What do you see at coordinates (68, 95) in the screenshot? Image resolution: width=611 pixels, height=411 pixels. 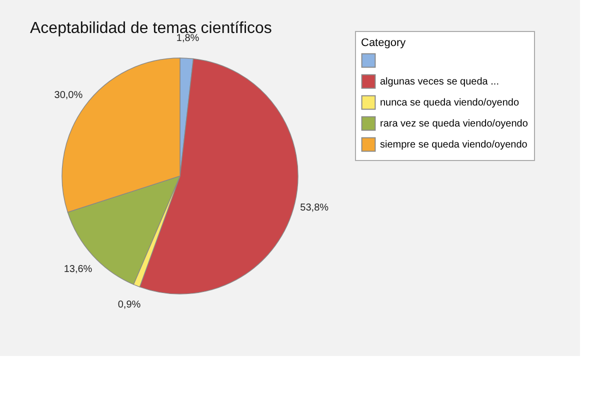 I see `data-label: 30,0%` at bounding box center [68, 95].